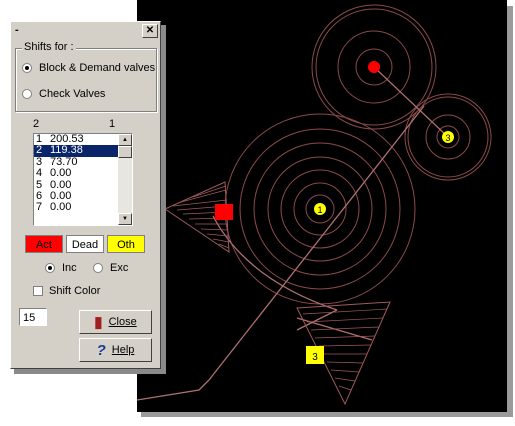 This screenshot has width=515, height=426. What do you see at coordinates (17, 30) in the screenshot?
I see `panel-title: -` at bounding box center [17, 30].